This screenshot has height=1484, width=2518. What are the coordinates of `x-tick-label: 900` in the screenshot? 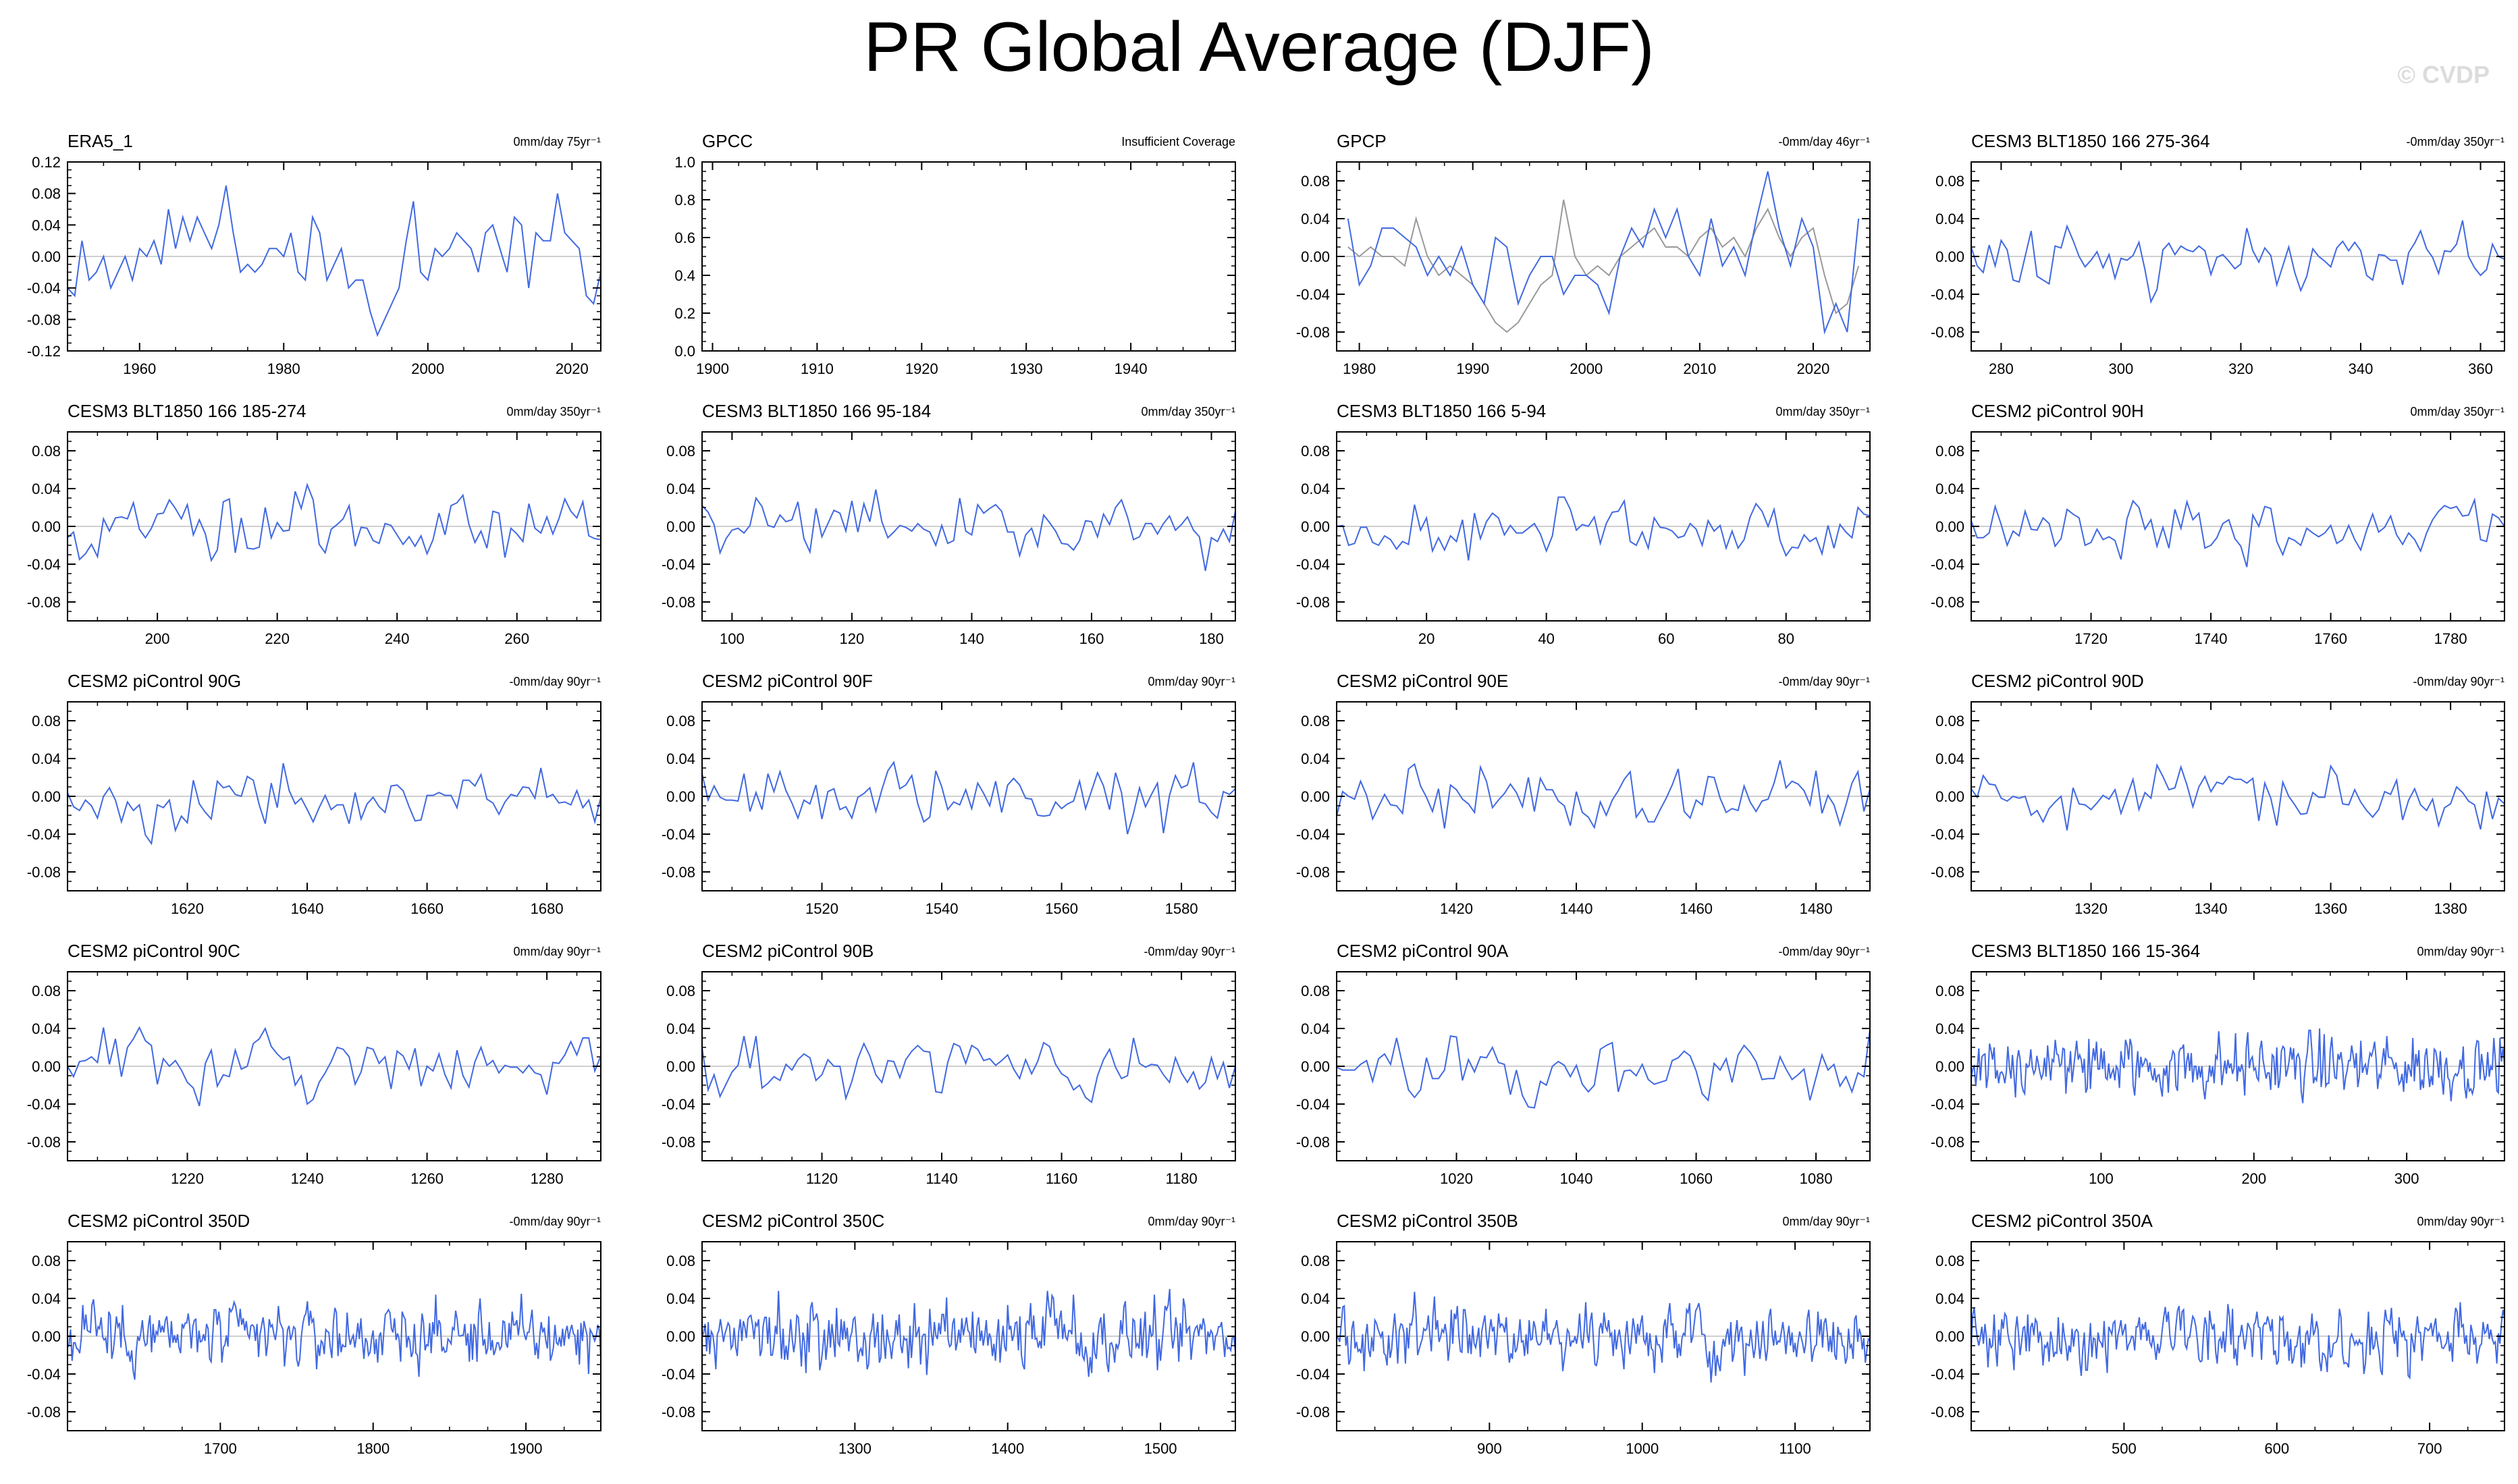 It's located at (1489, 1448).